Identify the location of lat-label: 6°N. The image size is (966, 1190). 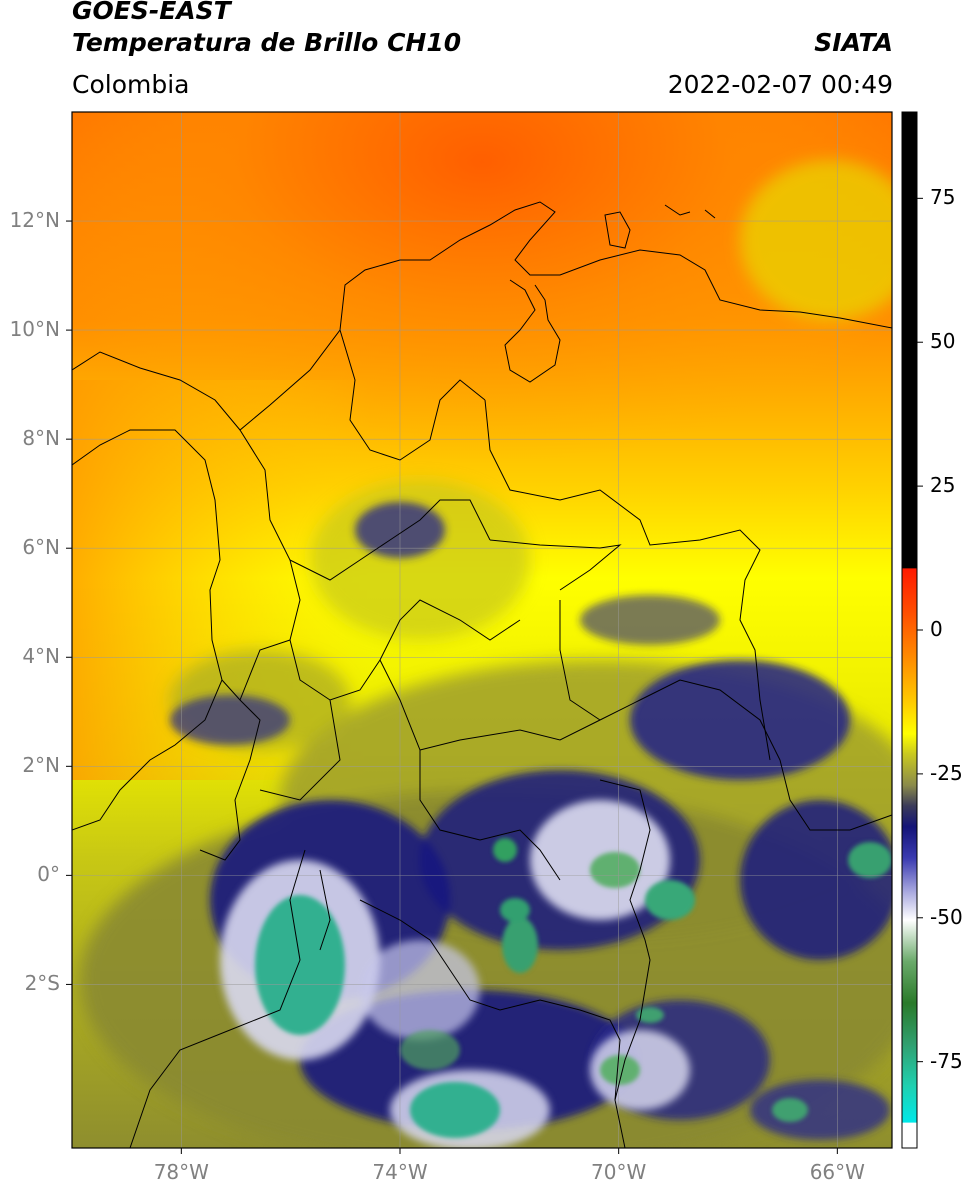
(41, 547).